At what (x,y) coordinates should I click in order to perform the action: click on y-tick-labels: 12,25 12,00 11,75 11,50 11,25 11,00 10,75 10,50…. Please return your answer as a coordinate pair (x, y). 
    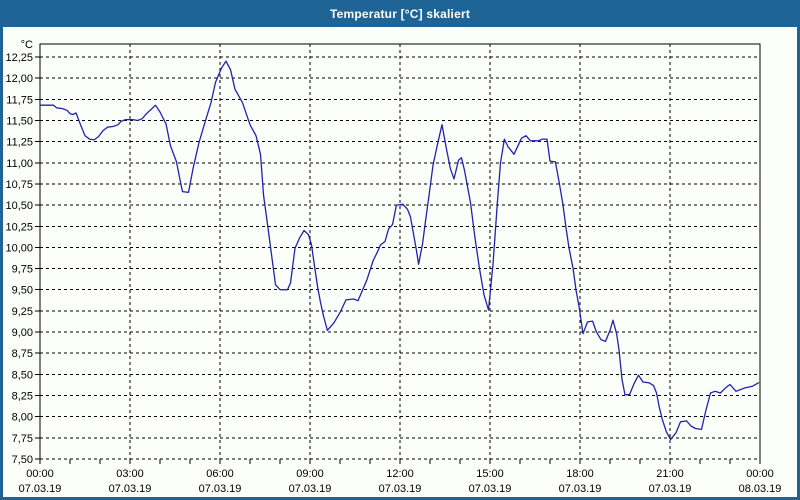
    Looking at the image, I should click on (19, 259).